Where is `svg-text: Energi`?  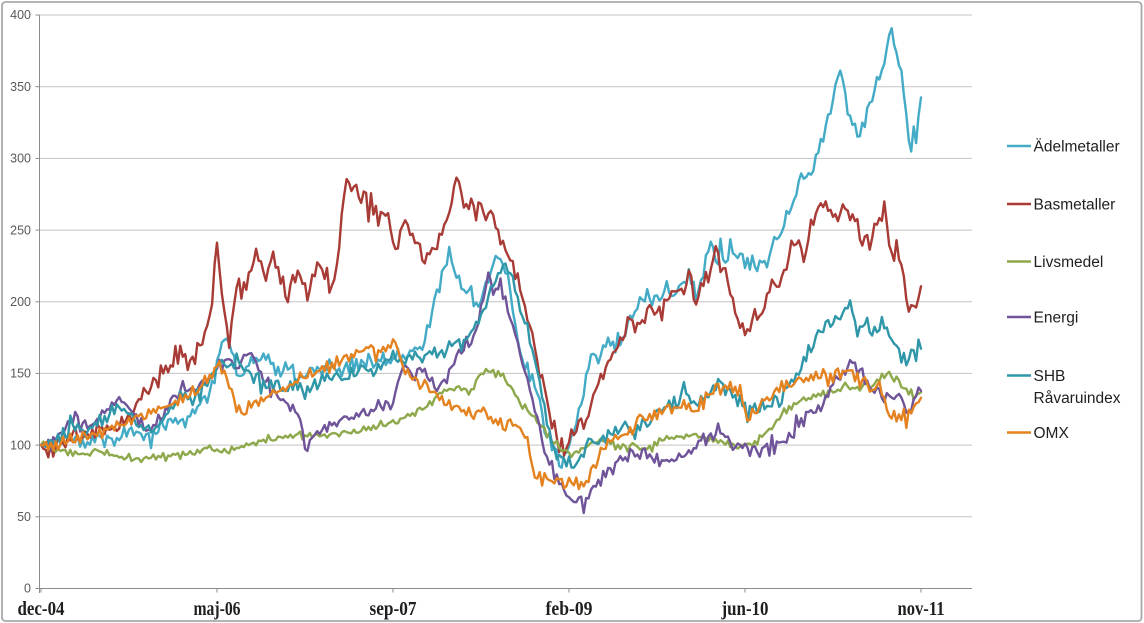
svg-text: Energi is located at coordinates (1056, 317).